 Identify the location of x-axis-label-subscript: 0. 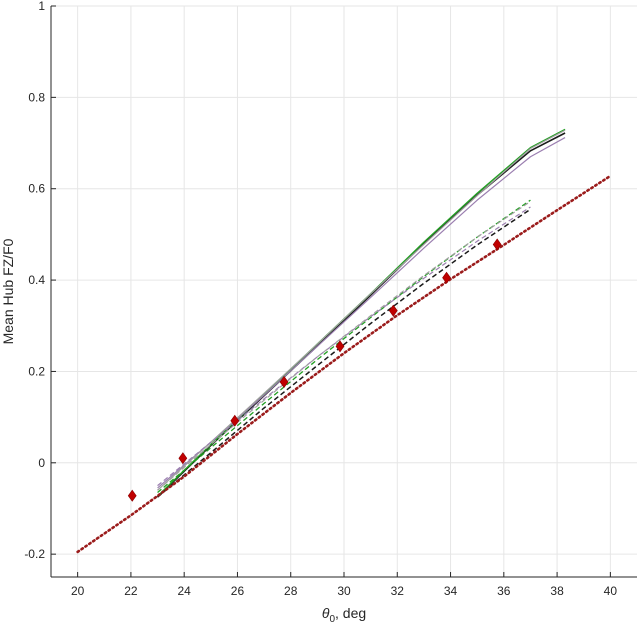
(332, 619).